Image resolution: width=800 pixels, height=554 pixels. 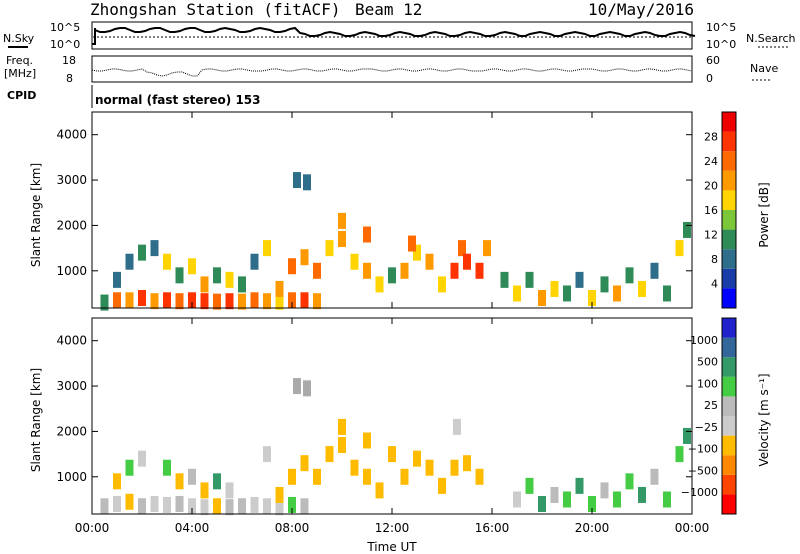 What do you see at coordinates (699, 492) in the screenshot?
I see `colorbar-tick-label: −1000` at bounding box center [699, 492].